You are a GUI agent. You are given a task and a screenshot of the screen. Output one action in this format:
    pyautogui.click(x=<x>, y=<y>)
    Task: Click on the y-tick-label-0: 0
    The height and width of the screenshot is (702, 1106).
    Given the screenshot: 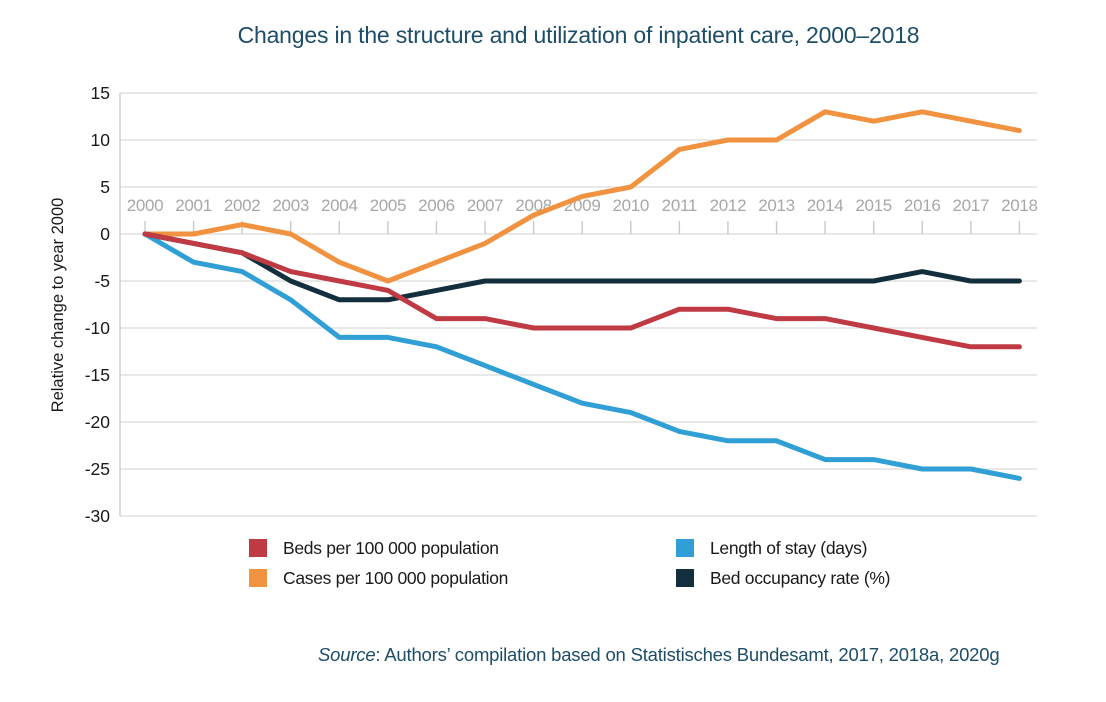 What is the action you would take?
    pyautogui.click(x=105, y=234)
    